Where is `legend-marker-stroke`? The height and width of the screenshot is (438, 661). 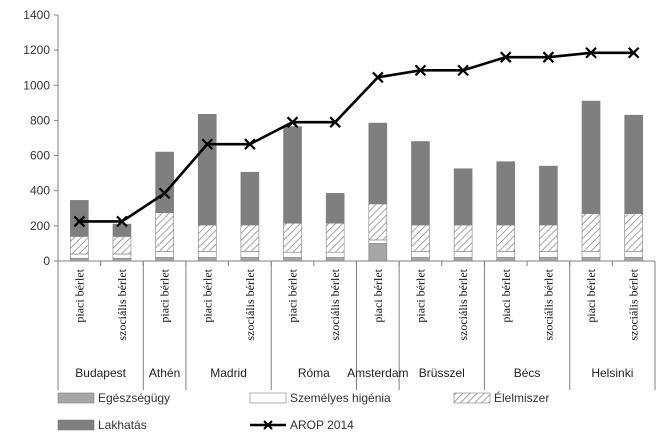 legend-marker-stroke is located at coordinates (268, 425).